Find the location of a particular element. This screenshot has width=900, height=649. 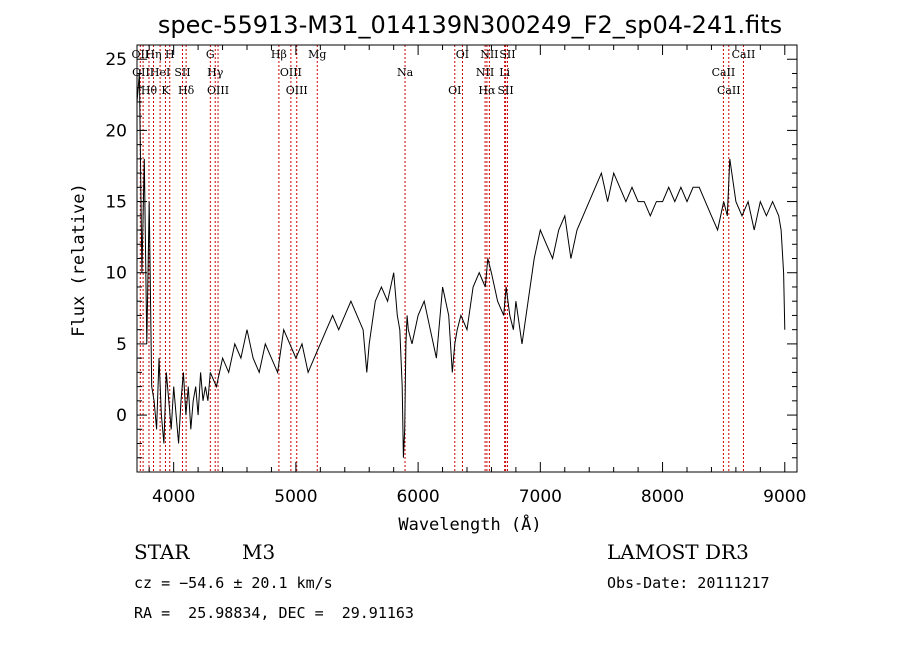

subclass-label: M3 is located at coordinates (259, 552).